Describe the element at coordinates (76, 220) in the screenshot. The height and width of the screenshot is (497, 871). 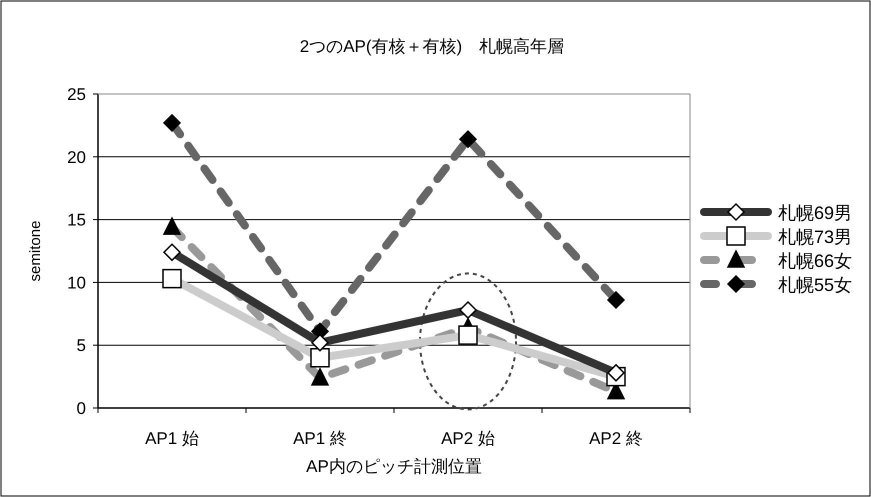
I see `y-tick-label: 15` at that location.